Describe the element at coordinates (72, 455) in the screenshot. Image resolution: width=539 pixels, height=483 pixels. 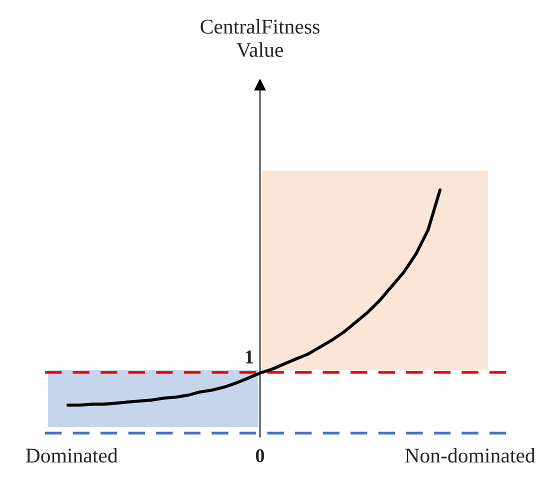
I see `text: Dominated` at that location.